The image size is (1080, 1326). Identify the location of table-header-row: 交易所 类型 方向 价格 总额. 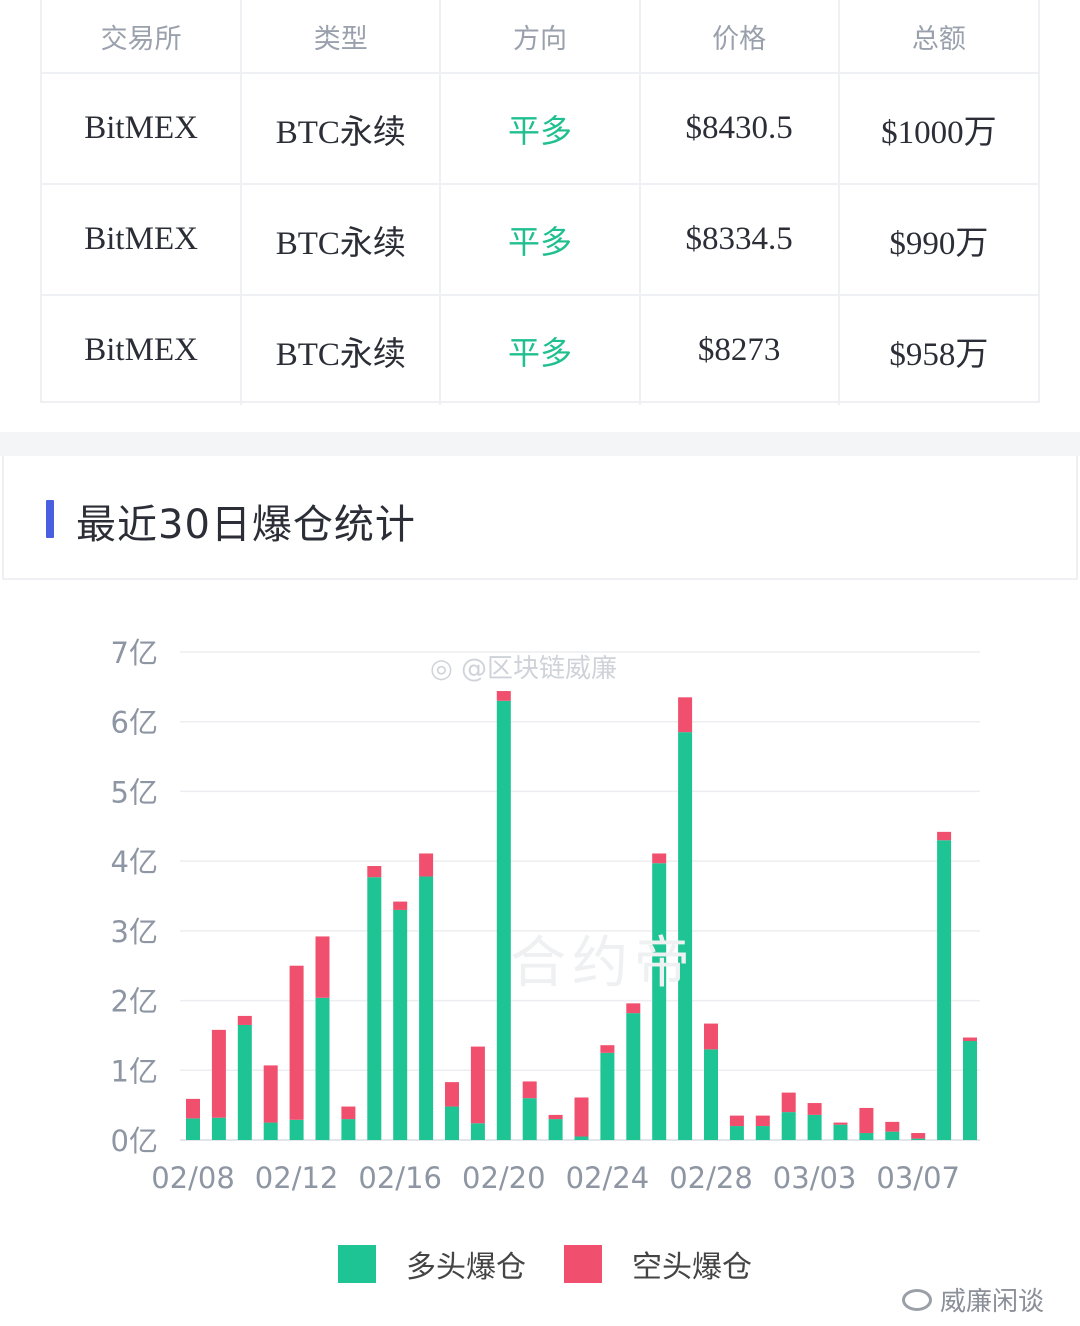
(540, 37).